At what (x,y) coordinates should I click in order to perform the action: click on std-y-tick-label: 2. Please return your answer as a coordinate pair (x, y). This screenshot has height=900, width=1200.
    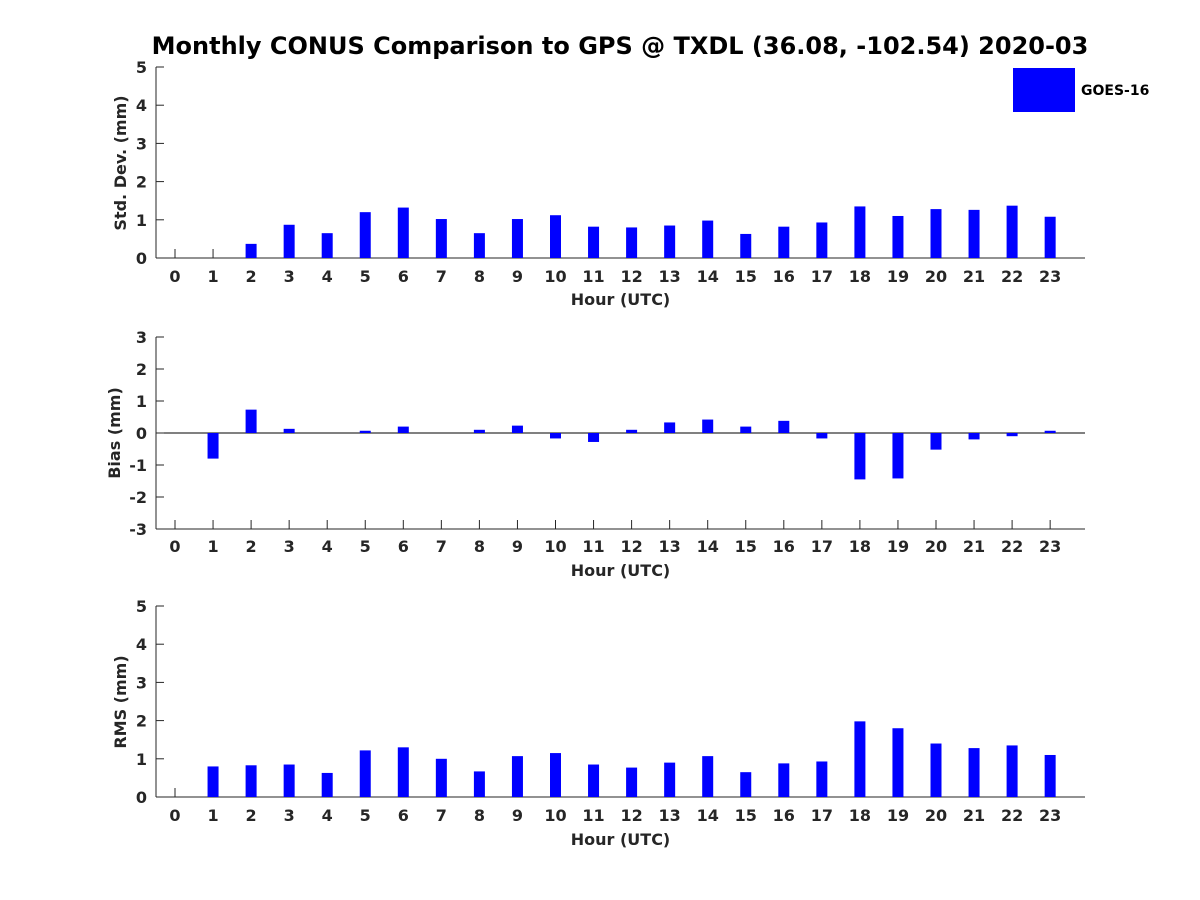
    Looking at the image, I should click on (141, 182).